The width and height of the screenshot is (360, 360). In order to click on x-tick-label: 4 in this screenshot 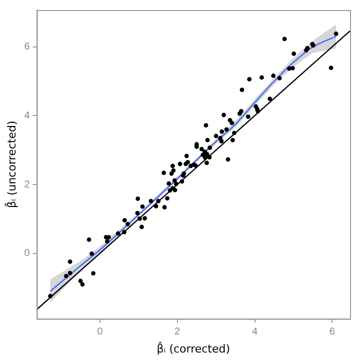, I will do `click(255, 332)`.